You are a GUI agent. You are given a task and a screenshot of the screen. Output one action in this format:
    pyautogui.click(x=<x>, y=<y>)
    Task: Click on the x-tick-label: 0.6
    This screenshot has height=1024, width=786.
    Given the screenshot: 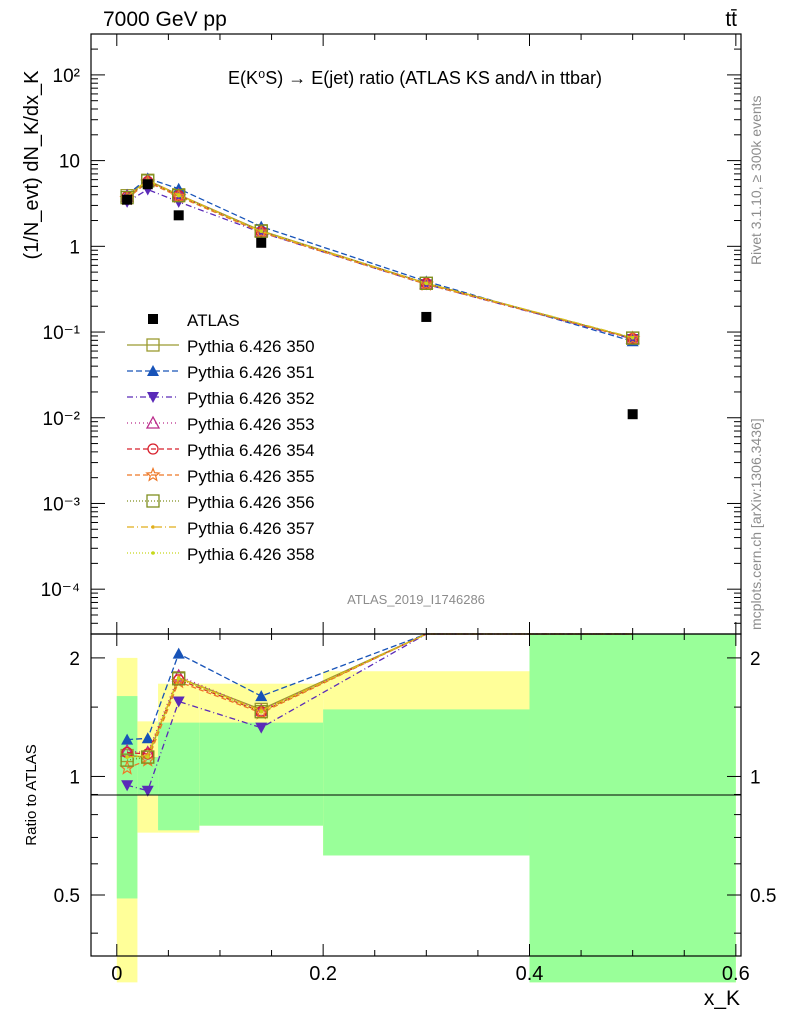 What is the action you would take?
    pyautogui.click(x=736, y=974)
    